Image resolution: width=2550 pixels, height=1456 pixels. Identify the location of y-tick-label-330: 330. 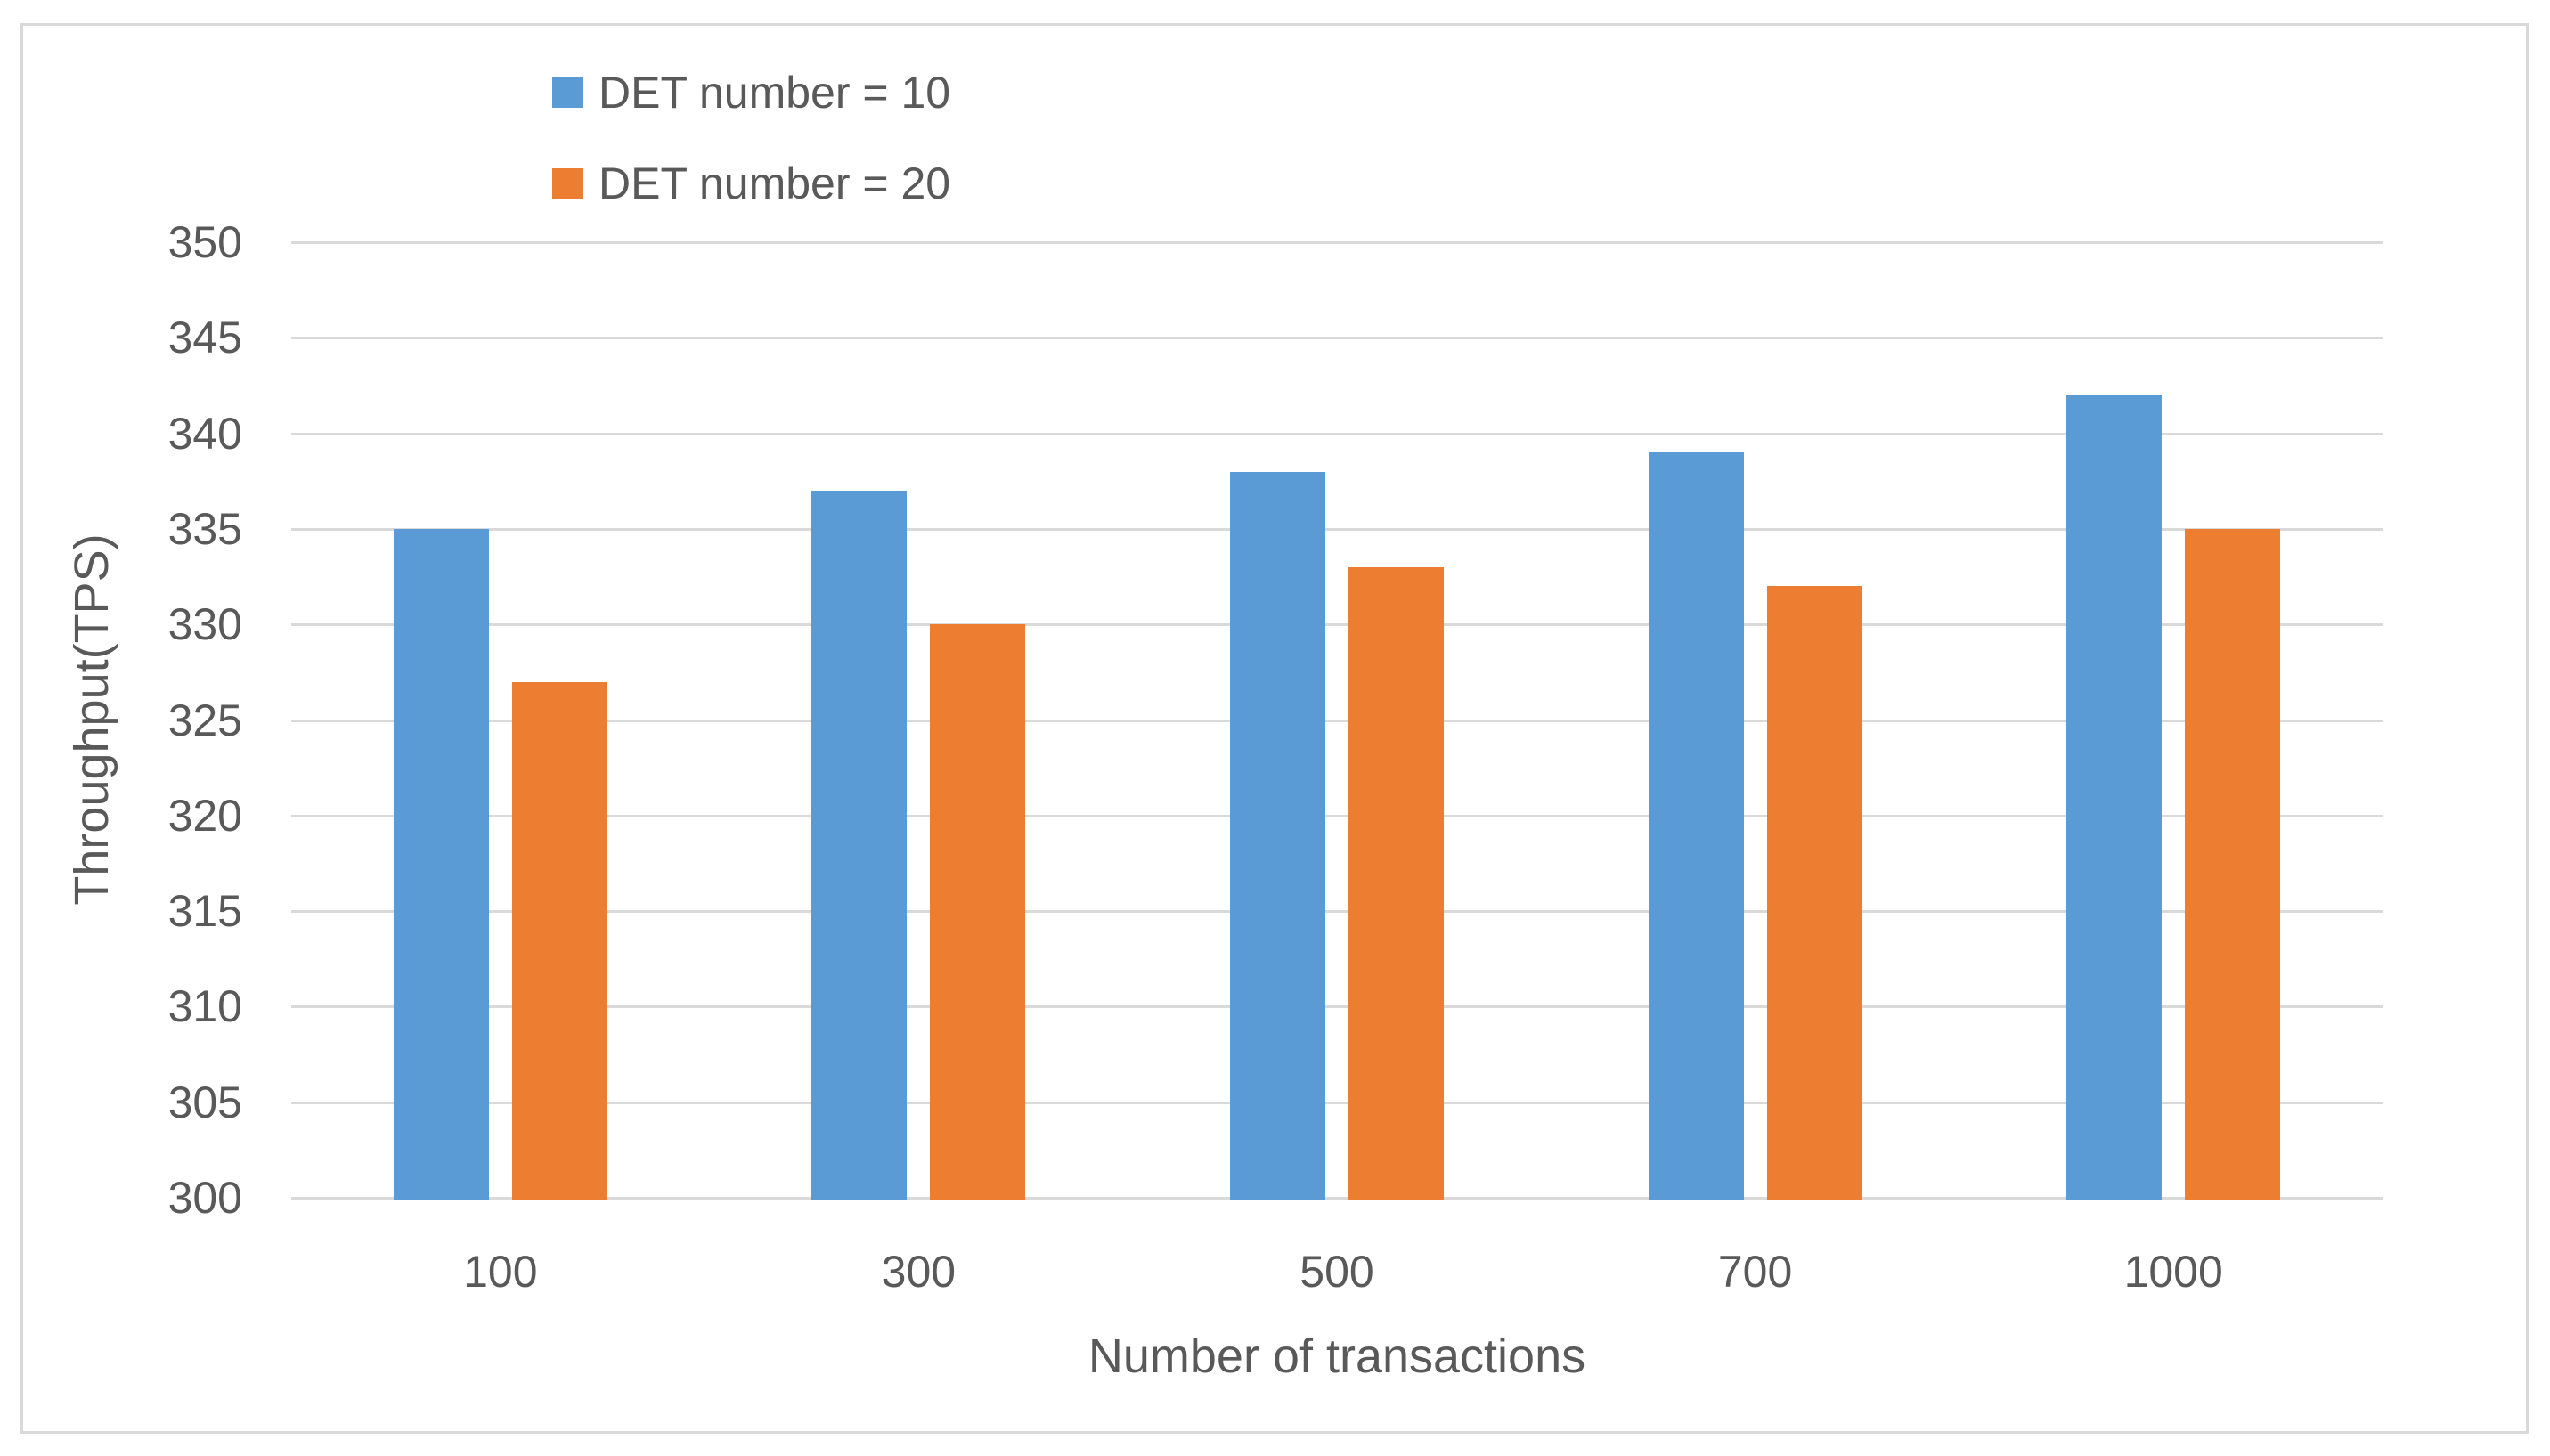
(205, 624).